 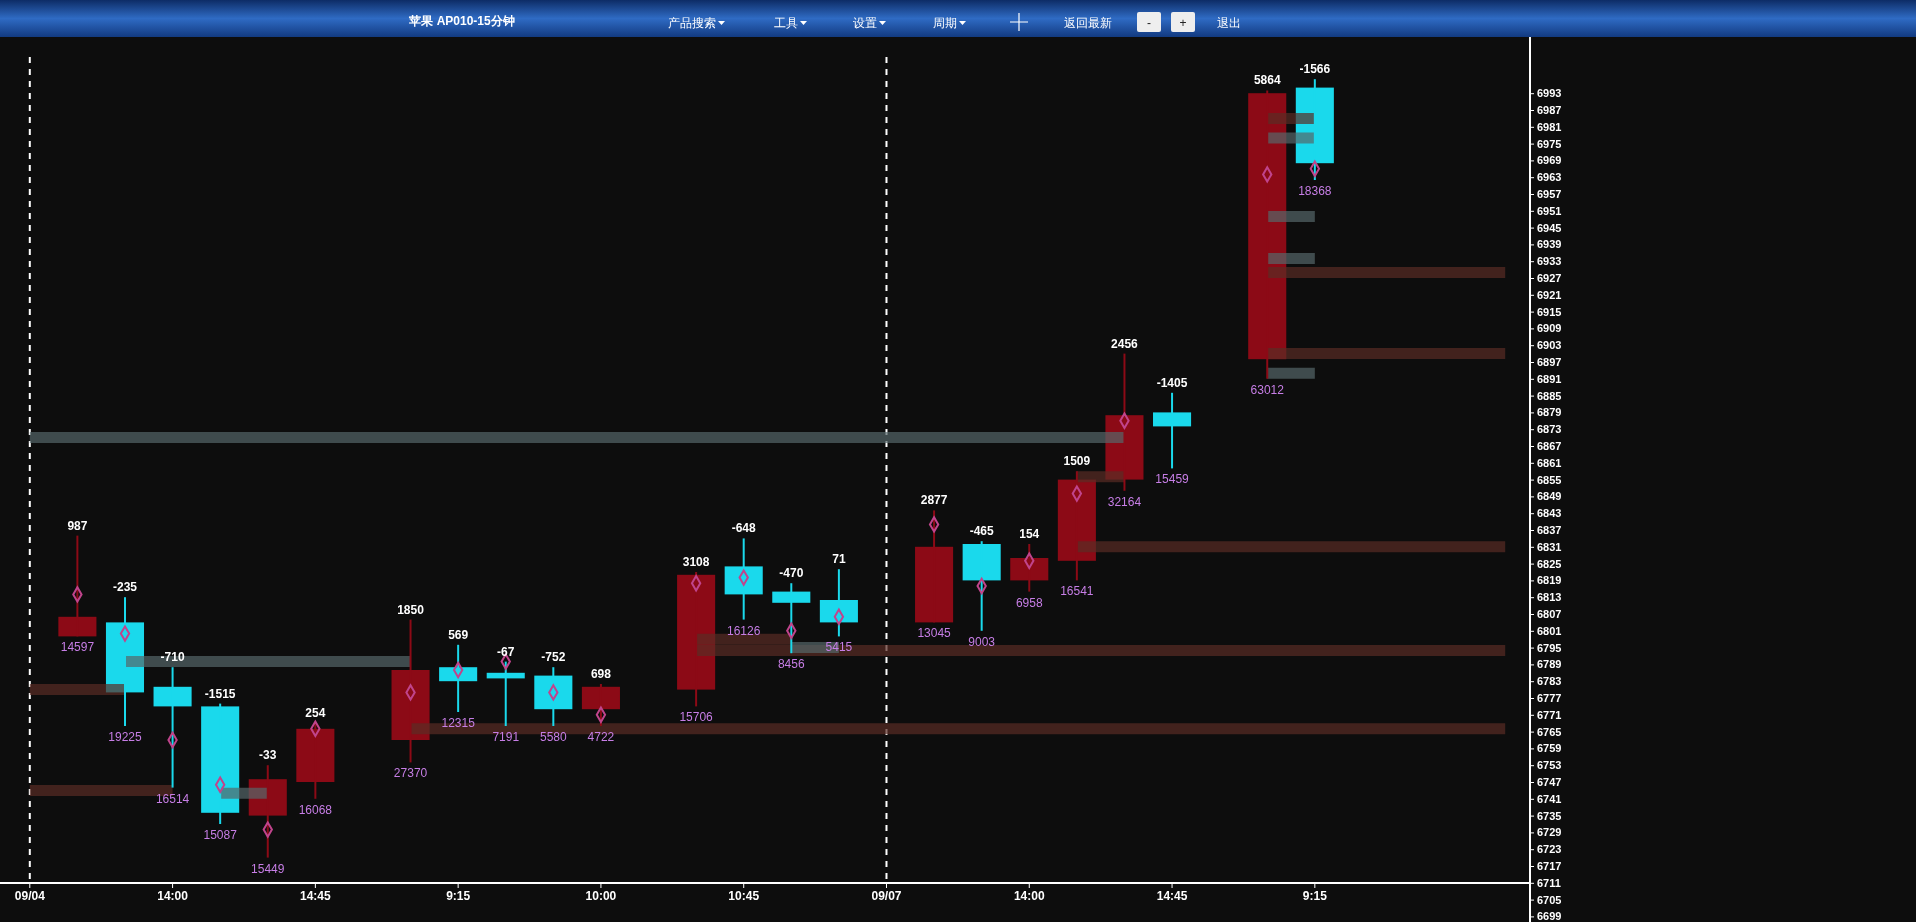 I want to click on y-tick-label: 6753, so click(x=1549, y=765).